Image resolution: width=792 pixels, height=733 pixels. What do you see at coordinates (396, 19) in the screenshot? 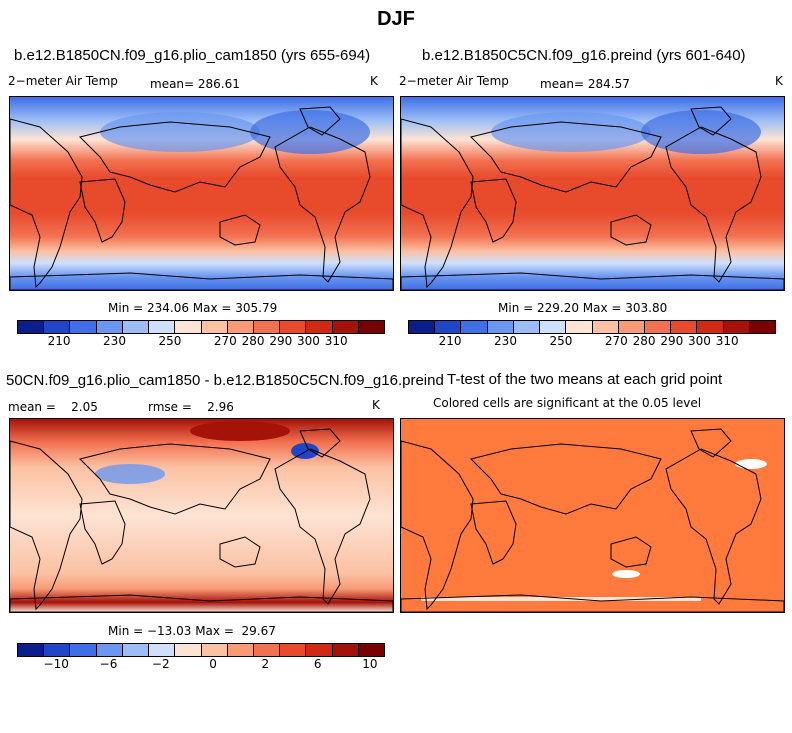
I see `figure-title: DJF` at bounding box center [396, 19].